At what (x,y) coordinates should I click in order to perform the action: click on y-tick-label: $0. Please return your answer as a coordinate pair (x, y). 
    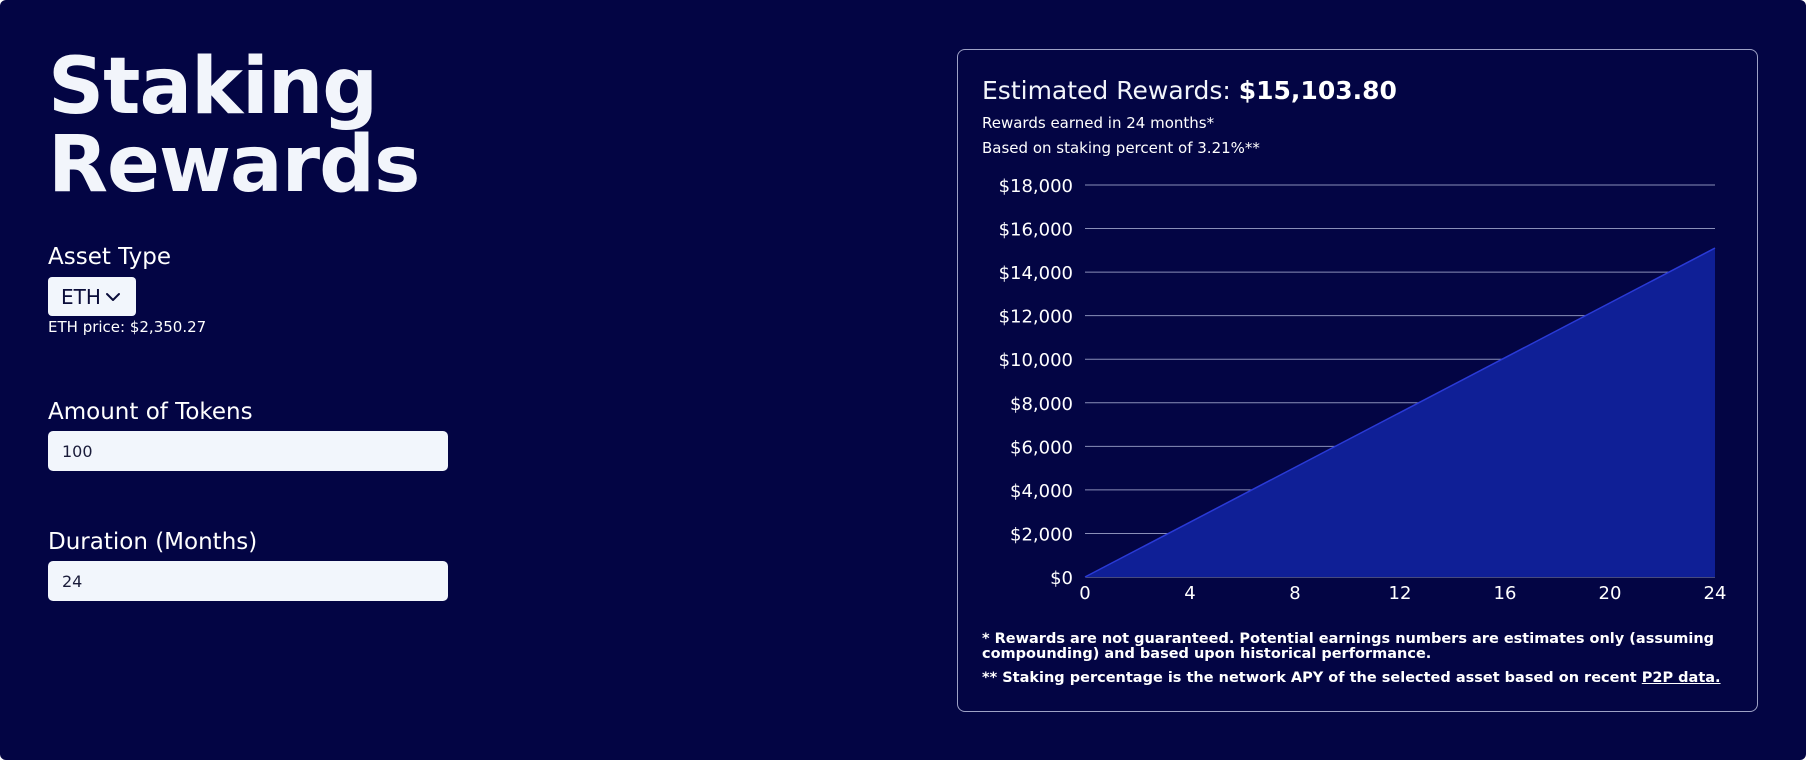
    Looking at the image, I should click on (1061, 578).